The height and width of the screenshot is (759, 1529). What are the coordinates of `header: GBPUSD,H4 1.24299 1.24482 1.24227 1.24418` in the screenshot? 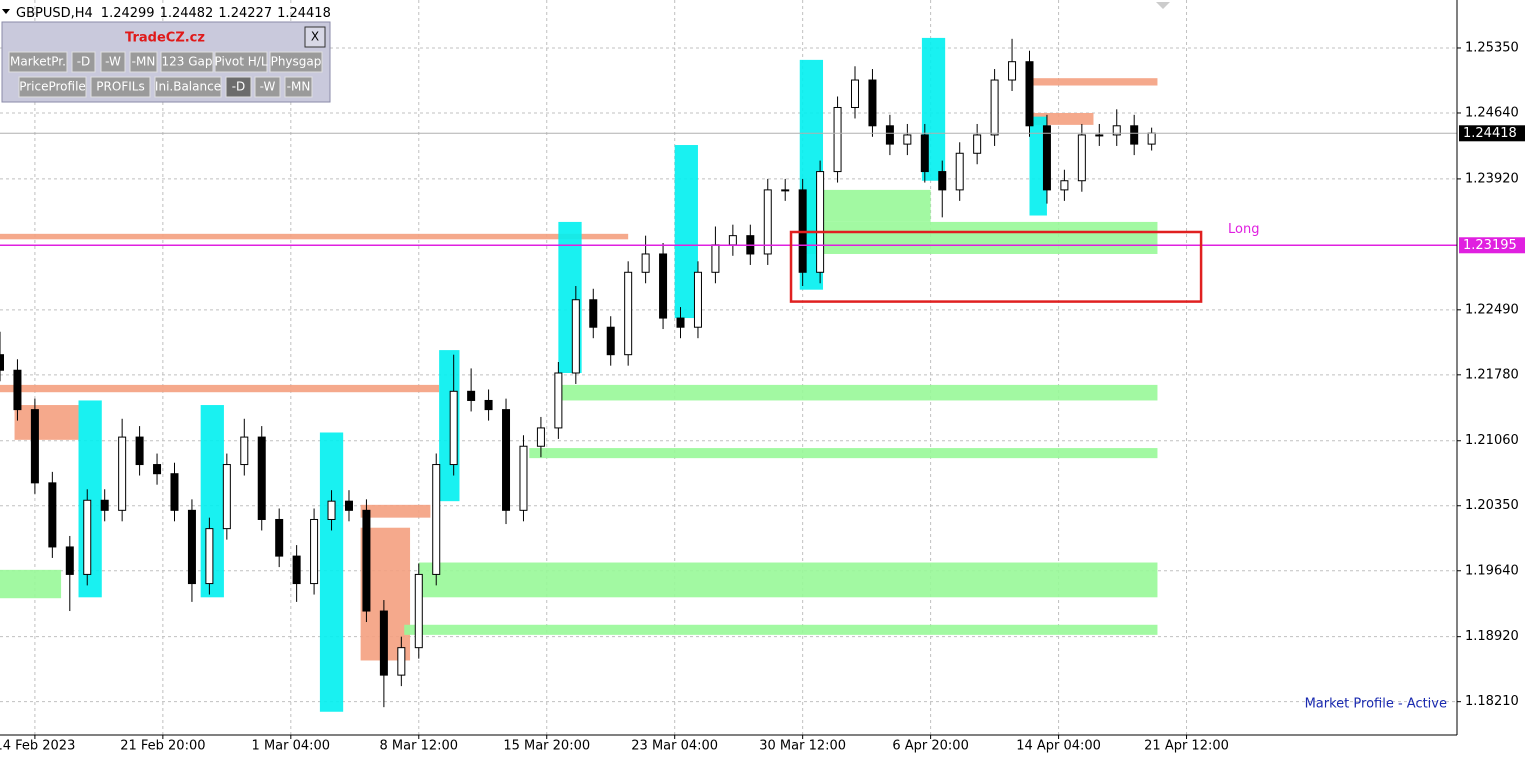 It's located at (173, 13).